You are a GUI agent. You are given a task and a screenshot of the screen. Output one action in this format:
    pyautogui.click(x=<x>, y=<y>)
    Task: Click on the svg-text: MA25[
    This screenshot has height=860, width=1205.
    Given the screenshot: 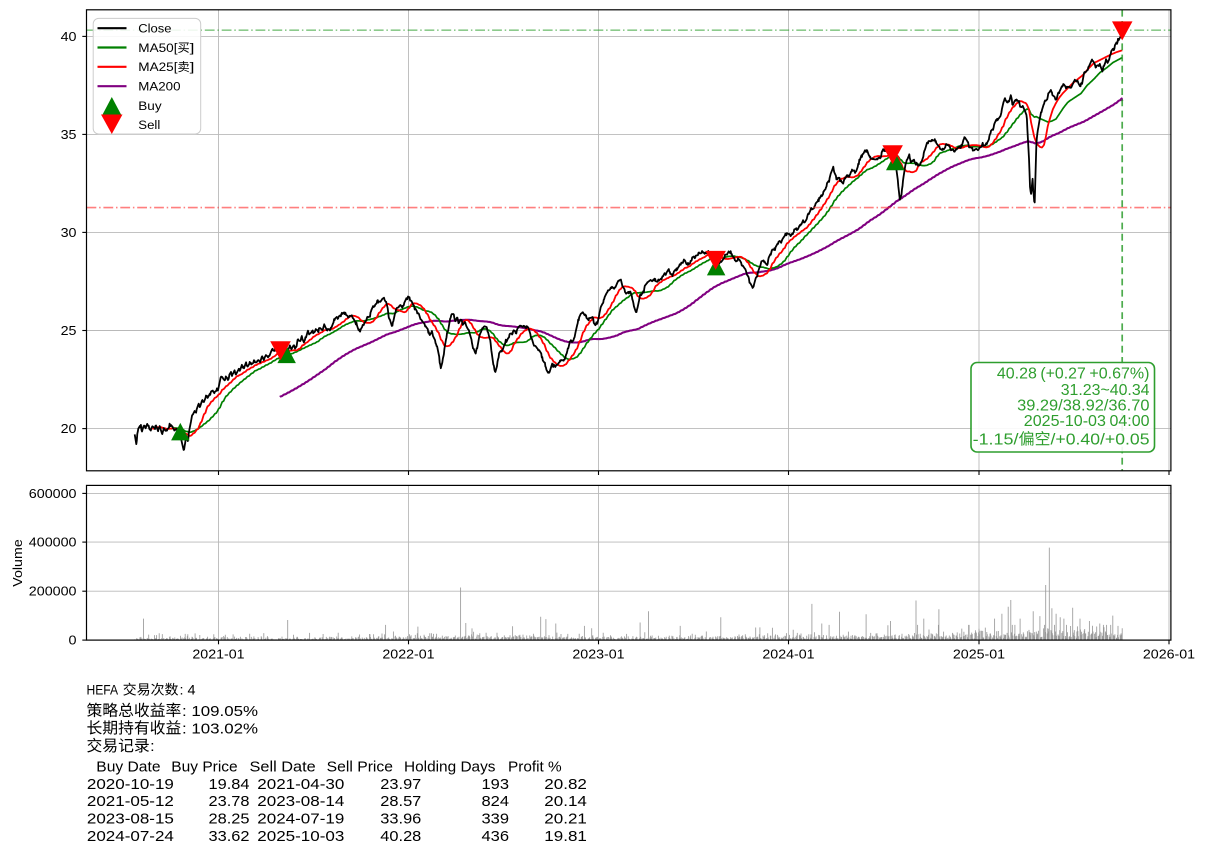 What is the action you would take?
    pyautogui.click(x=158, y=67)
    